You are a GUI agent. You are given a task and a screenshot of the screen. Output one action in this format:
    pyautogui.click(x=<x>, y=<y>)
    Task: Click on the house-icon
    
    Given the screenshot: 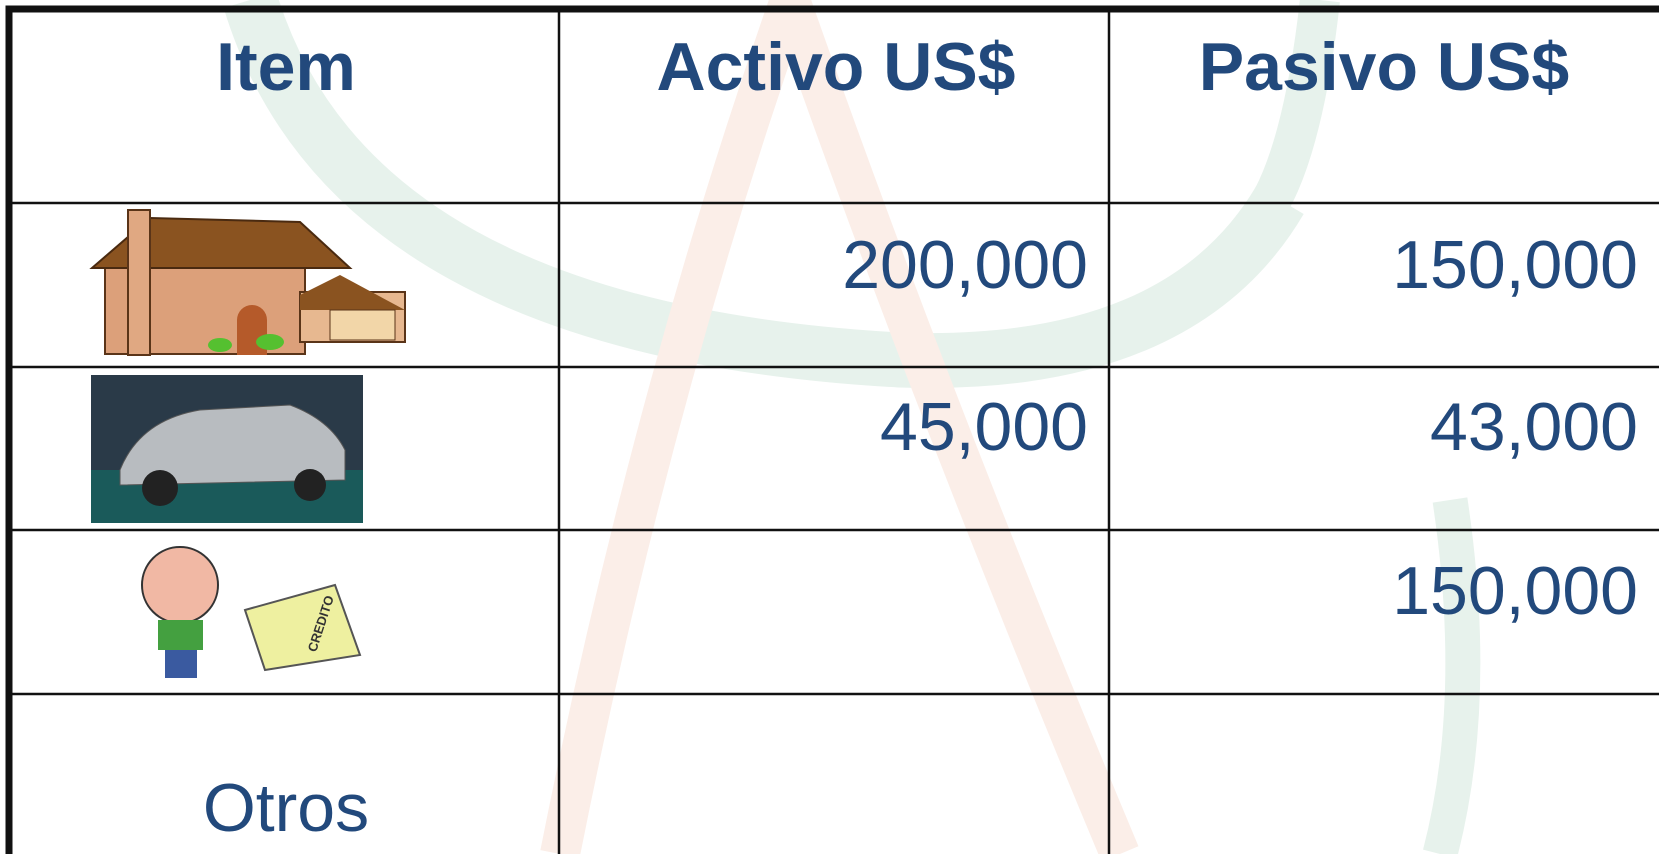 What is the action you would take?
    pyautogui.click(x=247, y=282)
    